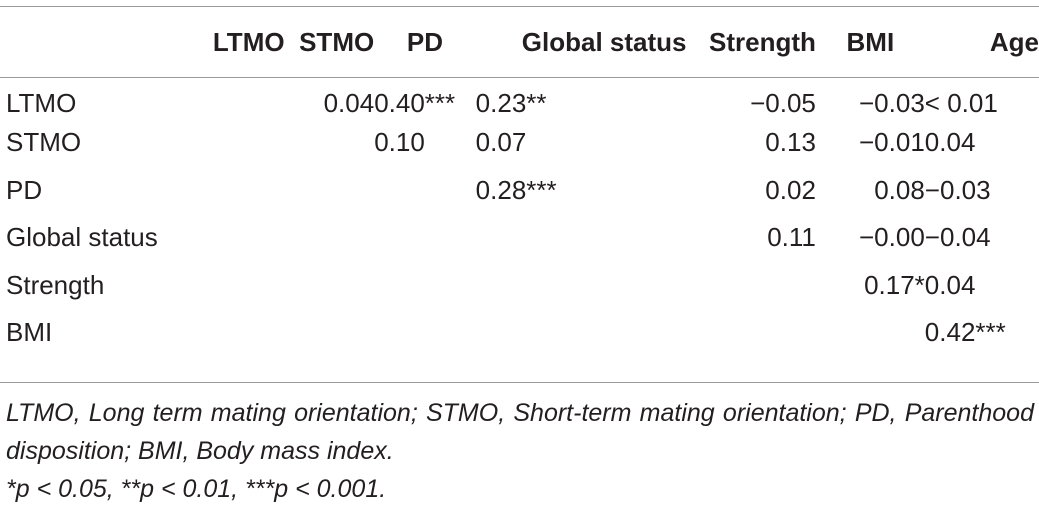 Image resolution: width=1039 pixels, height=508 pixels. What do you see at coordinates (791, 237) in the screenshot?
I see `table-cell: 0.11` at bounding box center [791, 237].